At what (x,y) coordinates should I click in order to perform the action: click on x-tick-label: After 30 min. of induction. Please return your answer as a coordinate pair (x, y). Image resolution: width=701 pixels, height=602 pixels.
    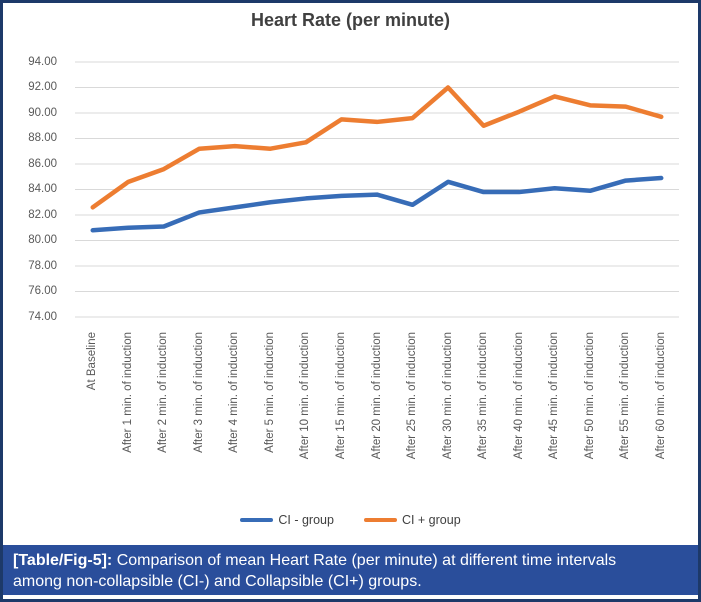
    Looking at the image, I should click on (447, 396).